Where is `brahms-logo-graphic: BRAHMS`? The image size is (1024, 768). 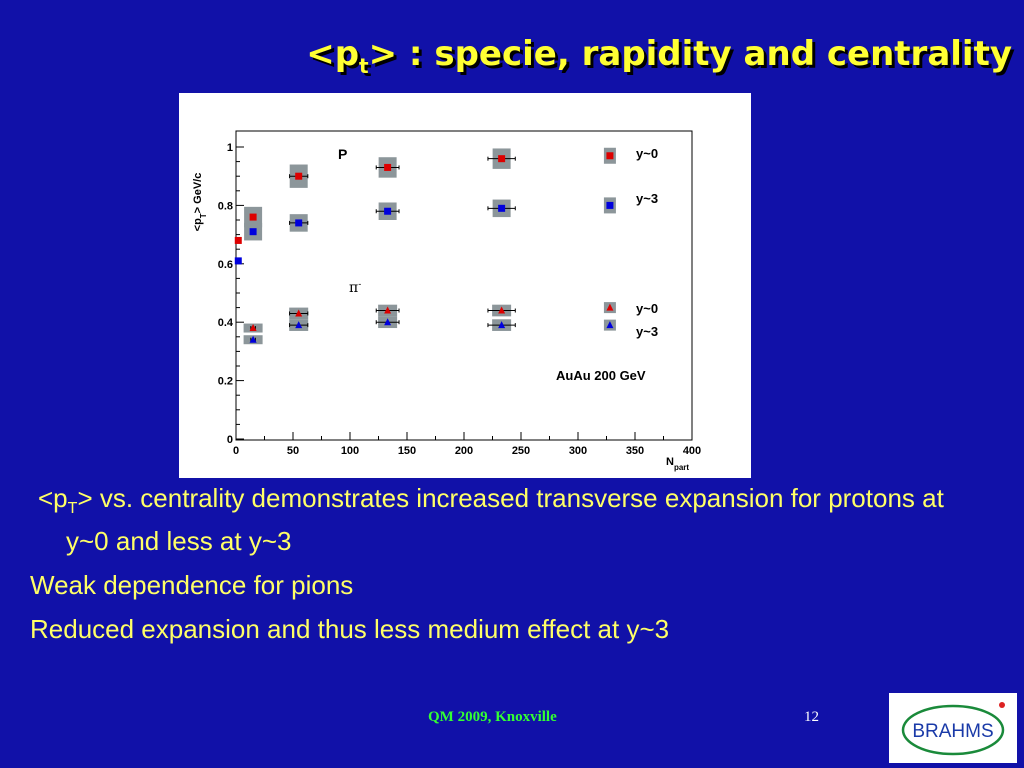 brahms-logo-graphic: BRAHMS is located at coordinates (953, 729).